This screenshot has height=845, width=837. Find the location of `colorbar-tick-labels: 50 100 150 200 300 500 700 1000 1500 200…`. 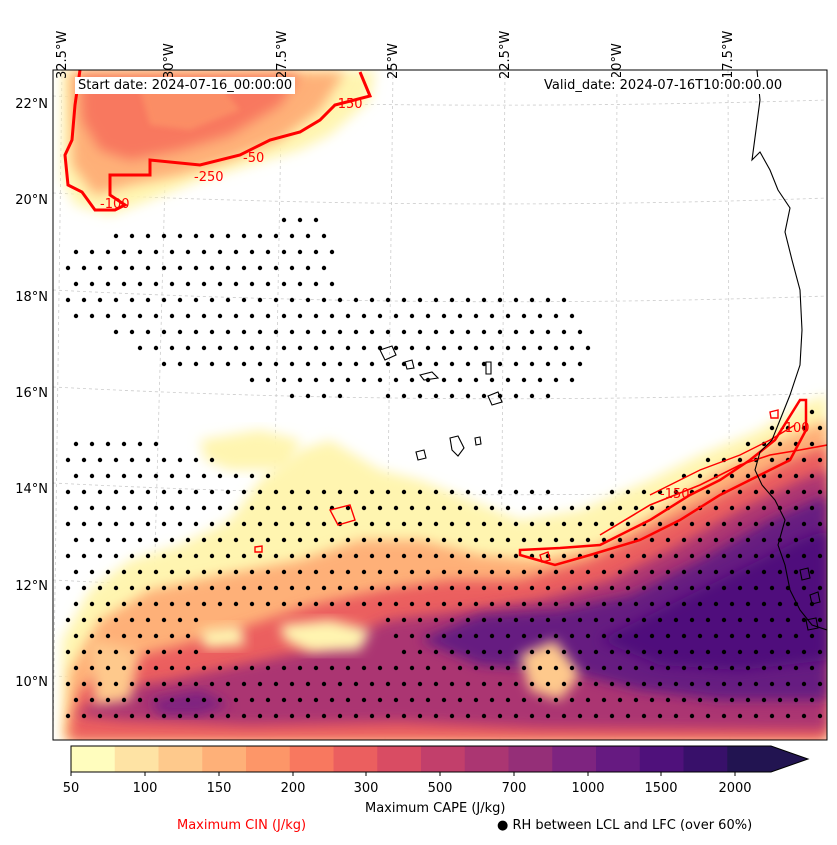

colorbar-tick-labels: 50 100 150 200 300 500 700 1000 1500 200… is located at coordinates (418, 790).